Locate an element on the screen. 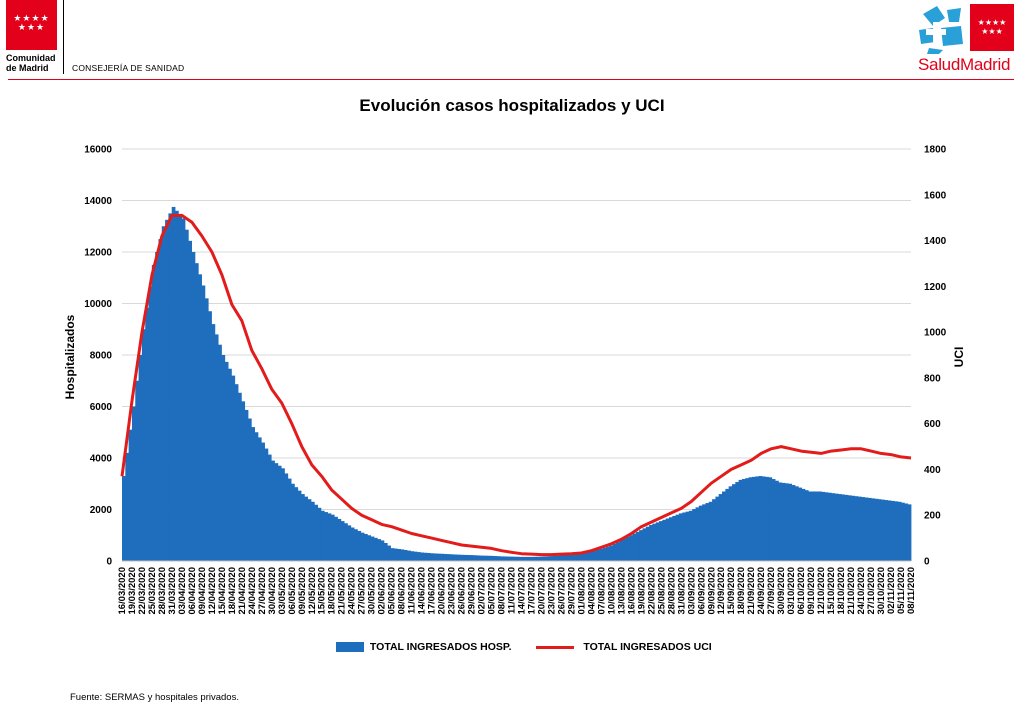 This screenshot has height=718, width=1024. y-tick-label-right: 1800 is located at coordinates (935, 150).